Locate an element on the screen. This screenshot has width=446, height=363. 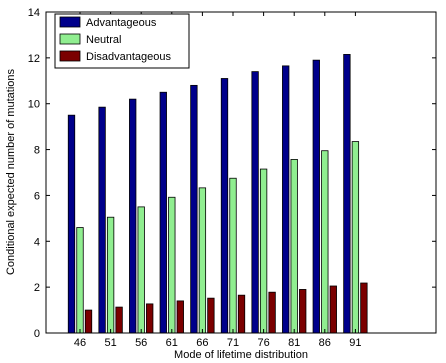
y-tick-label: 14 is located at coordinates (34, 13).